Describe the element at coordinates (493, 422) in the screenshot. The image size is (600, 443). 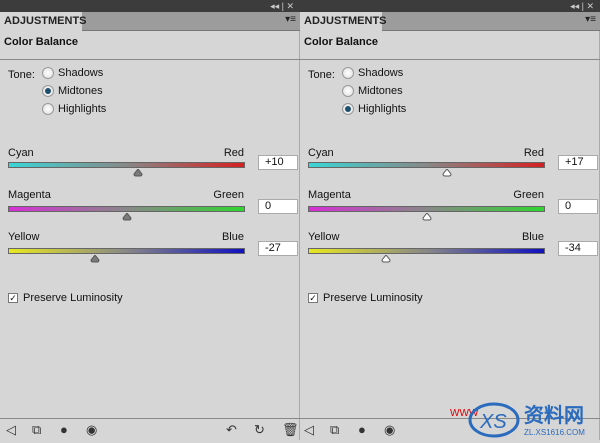
I see `svg-text: XS` at that location.